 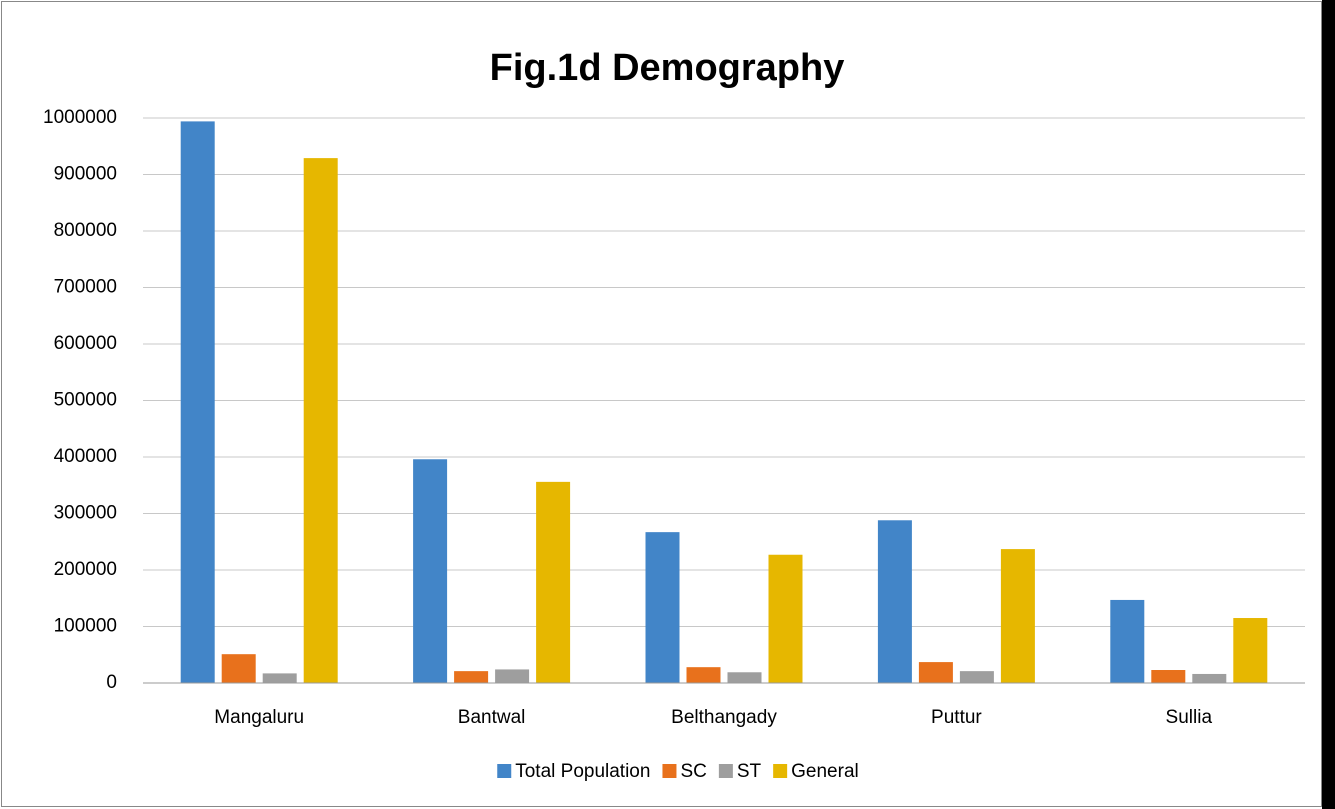 I want to click on chart-title: Fig.1d Demography, so click(x=667, y=68).